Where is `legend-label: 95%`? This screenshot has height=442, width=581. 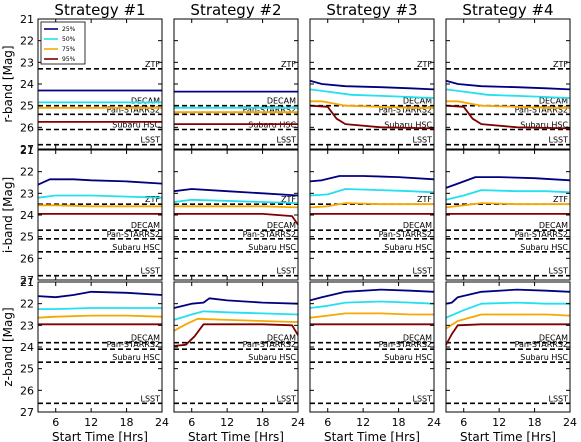
legend-label: 95% is located at coordinates (69, 59).